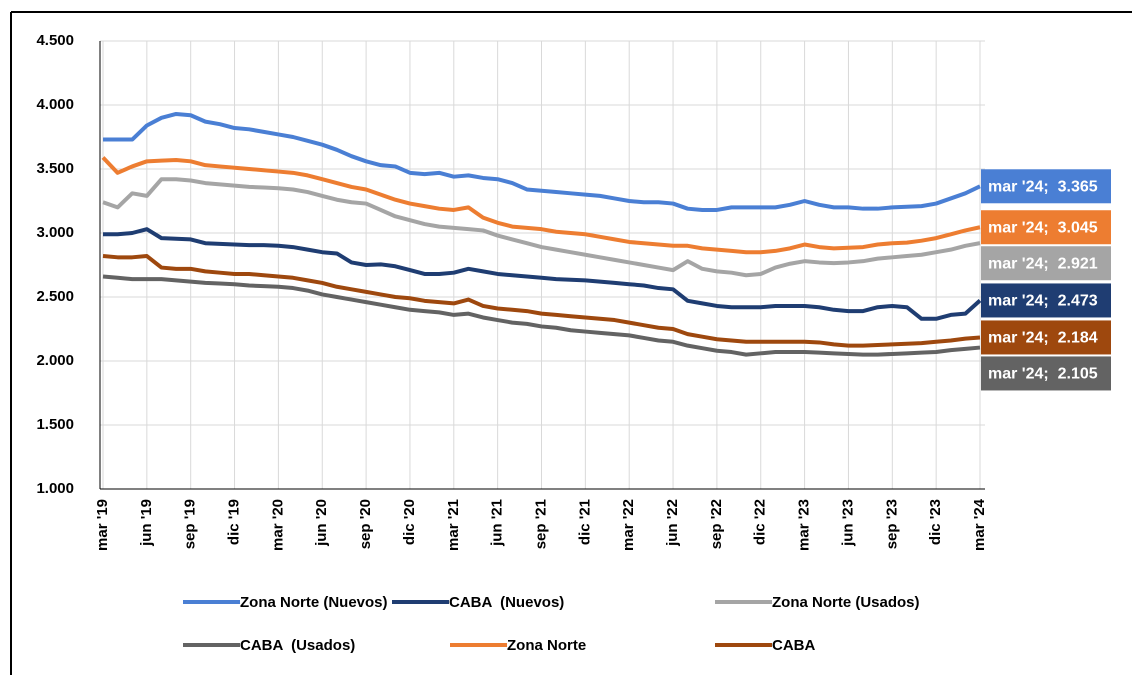 The width and height of the screenshot is (1132, 675). I want to click on x-tick-label: sep '20, so click(365, 524).